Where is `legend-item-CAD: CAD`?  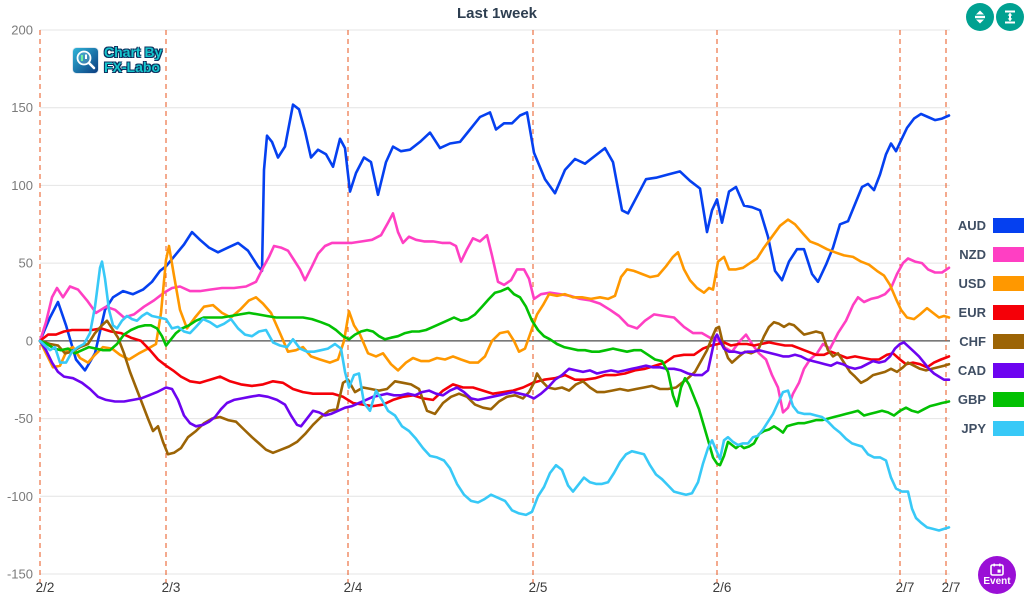 legend-item-CAD: CAD is located at coordinates (991, 370).